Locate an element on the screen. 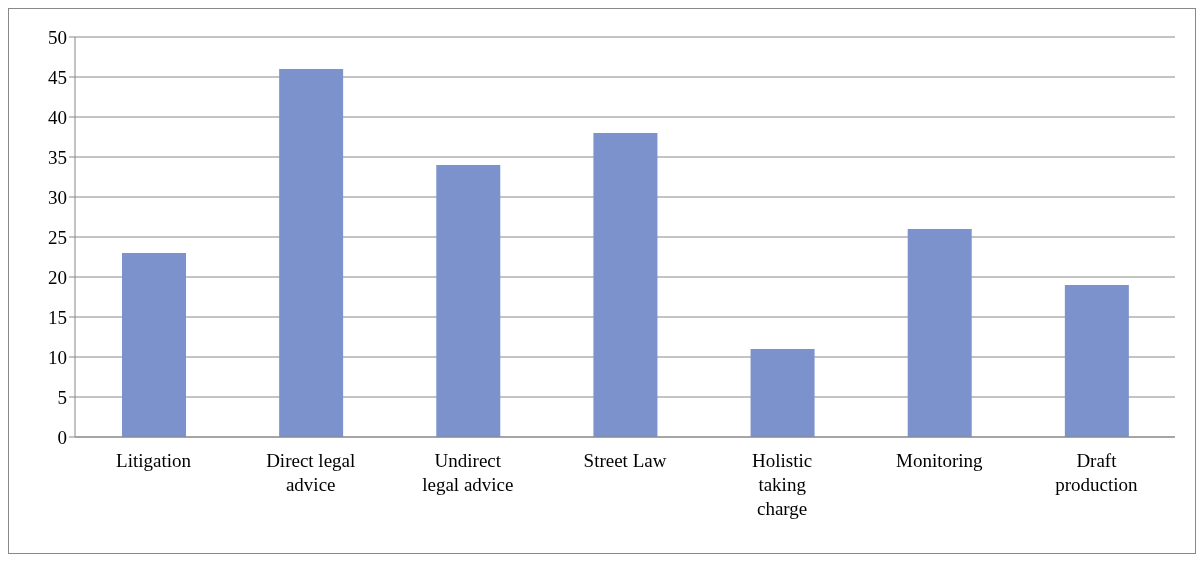 The height and width of the screenshot is (562, 1204). y-tick-label: 5 is located at coordinates (62, 397).